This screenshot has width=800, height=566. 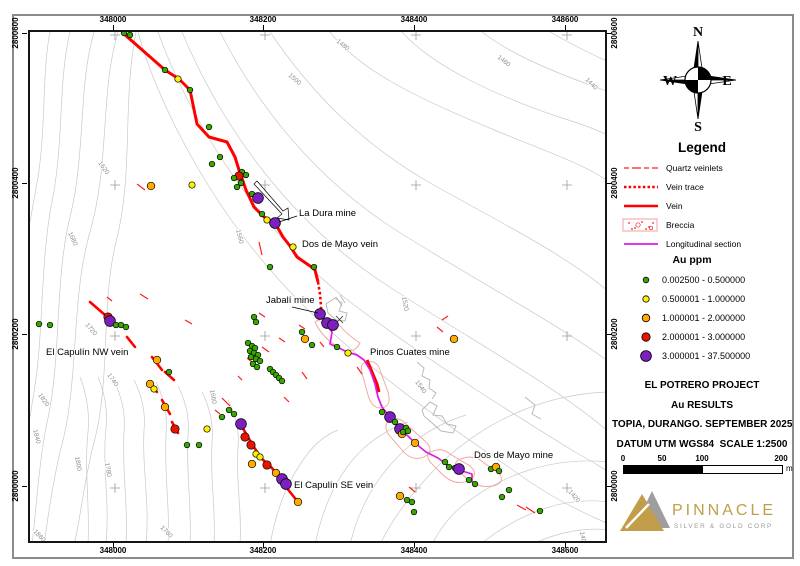 What do you see at coordinates (638, 224) in the screenshot?
I see `swatch-clast` at bounding box center [638, 224].